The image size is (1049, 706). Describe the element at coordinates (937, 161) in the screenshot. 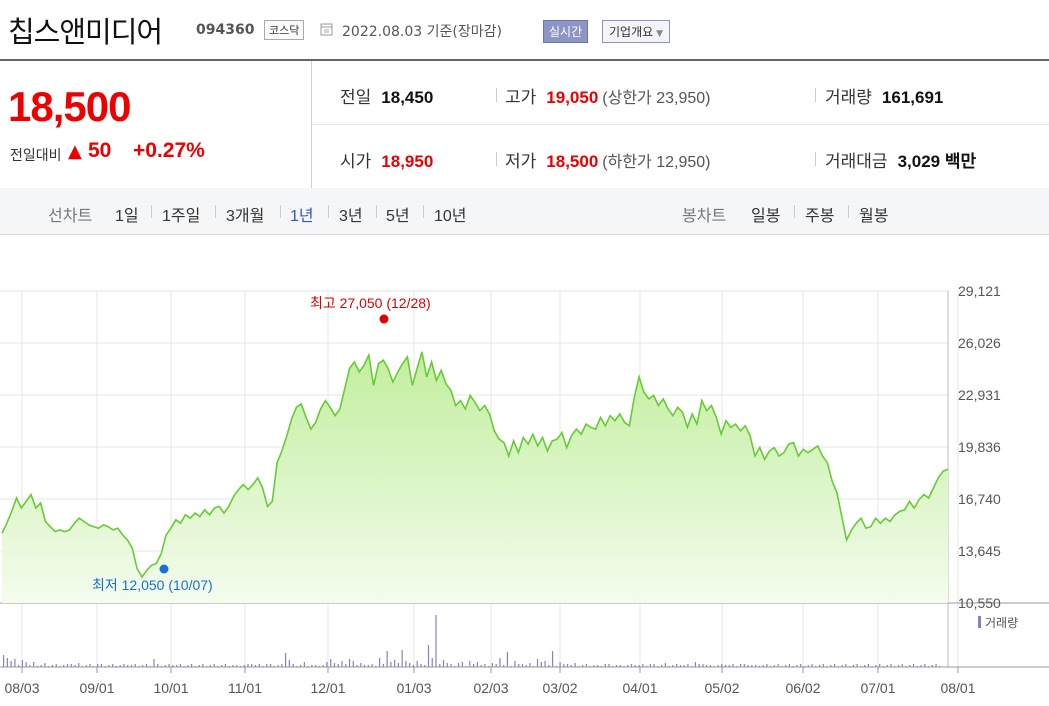

I see `amount-value: 3,029 백만` at that location.